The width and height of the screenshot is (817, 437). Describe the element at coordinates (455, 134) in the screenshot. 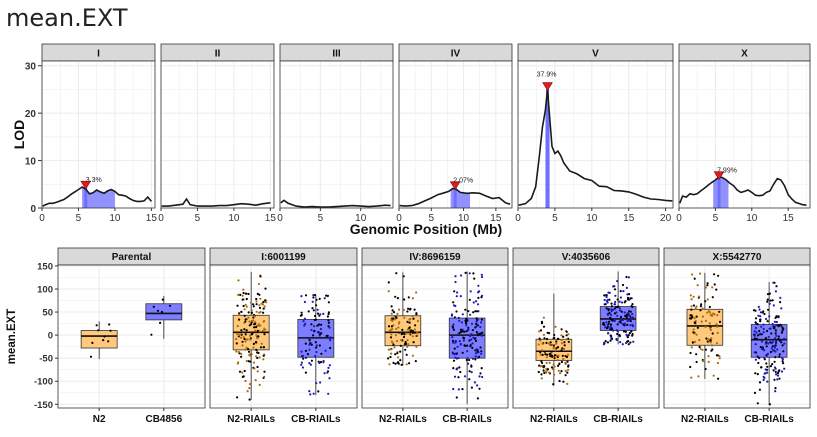

I see `panel-border` at that location.